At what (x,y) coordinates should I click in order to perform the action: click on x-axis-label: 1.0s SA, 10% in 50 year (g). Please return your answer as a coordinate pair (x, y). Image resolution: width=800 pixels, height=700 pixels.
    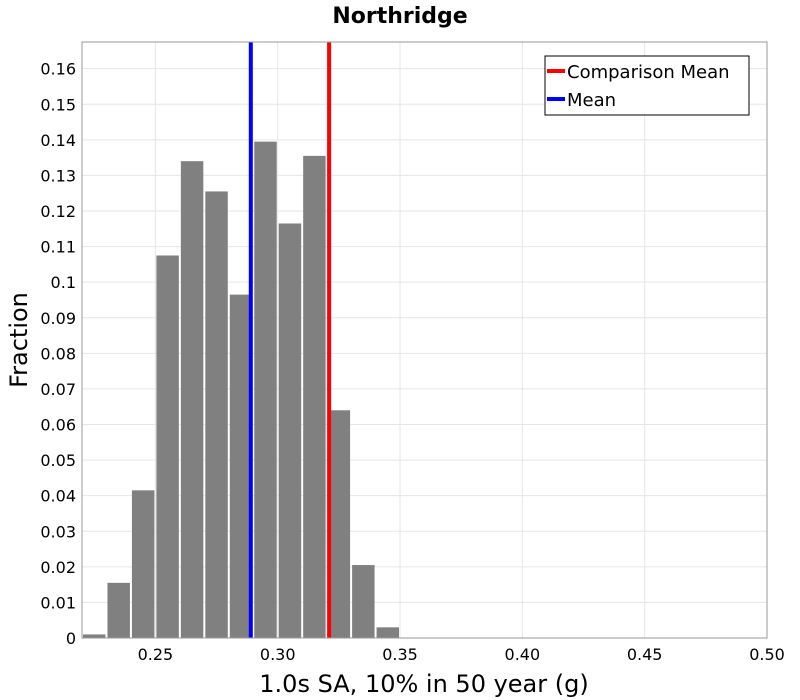
    Looking at the image, I should click on (423, 684).